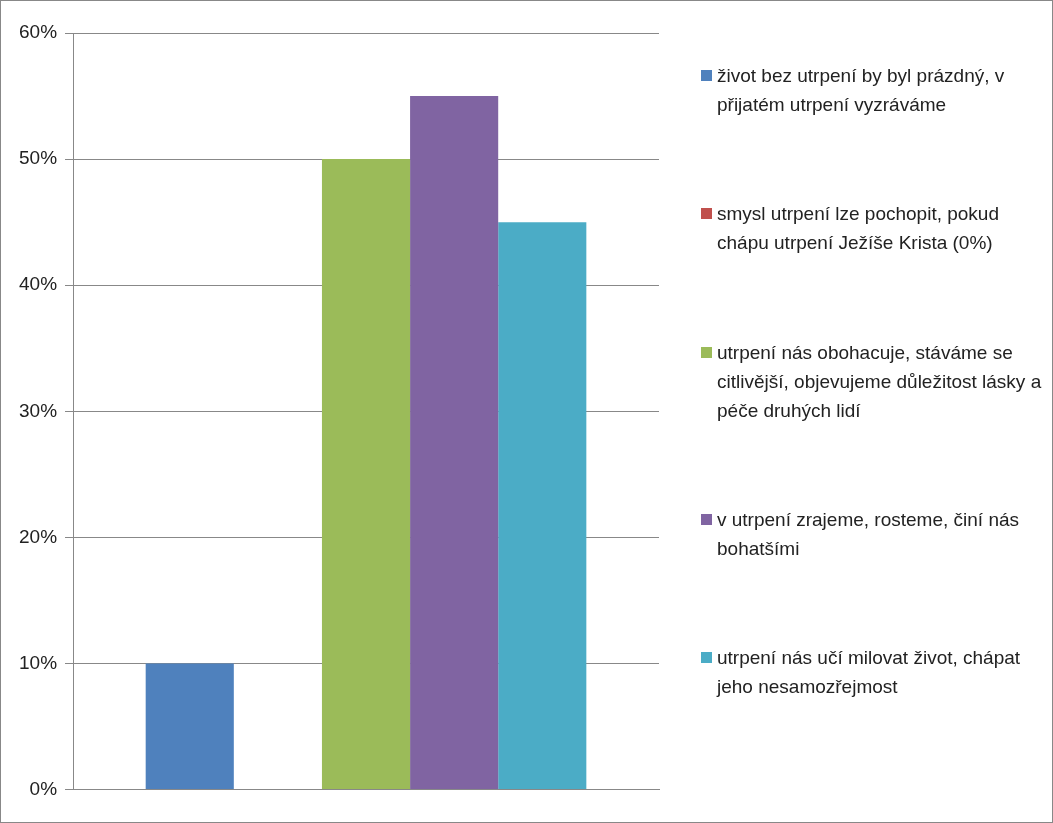 This screenshot has width=1053, height=823. Describe the element at coordinates (38, 284) in the screenshot. I see `y-tick-label: 40%` at that location.